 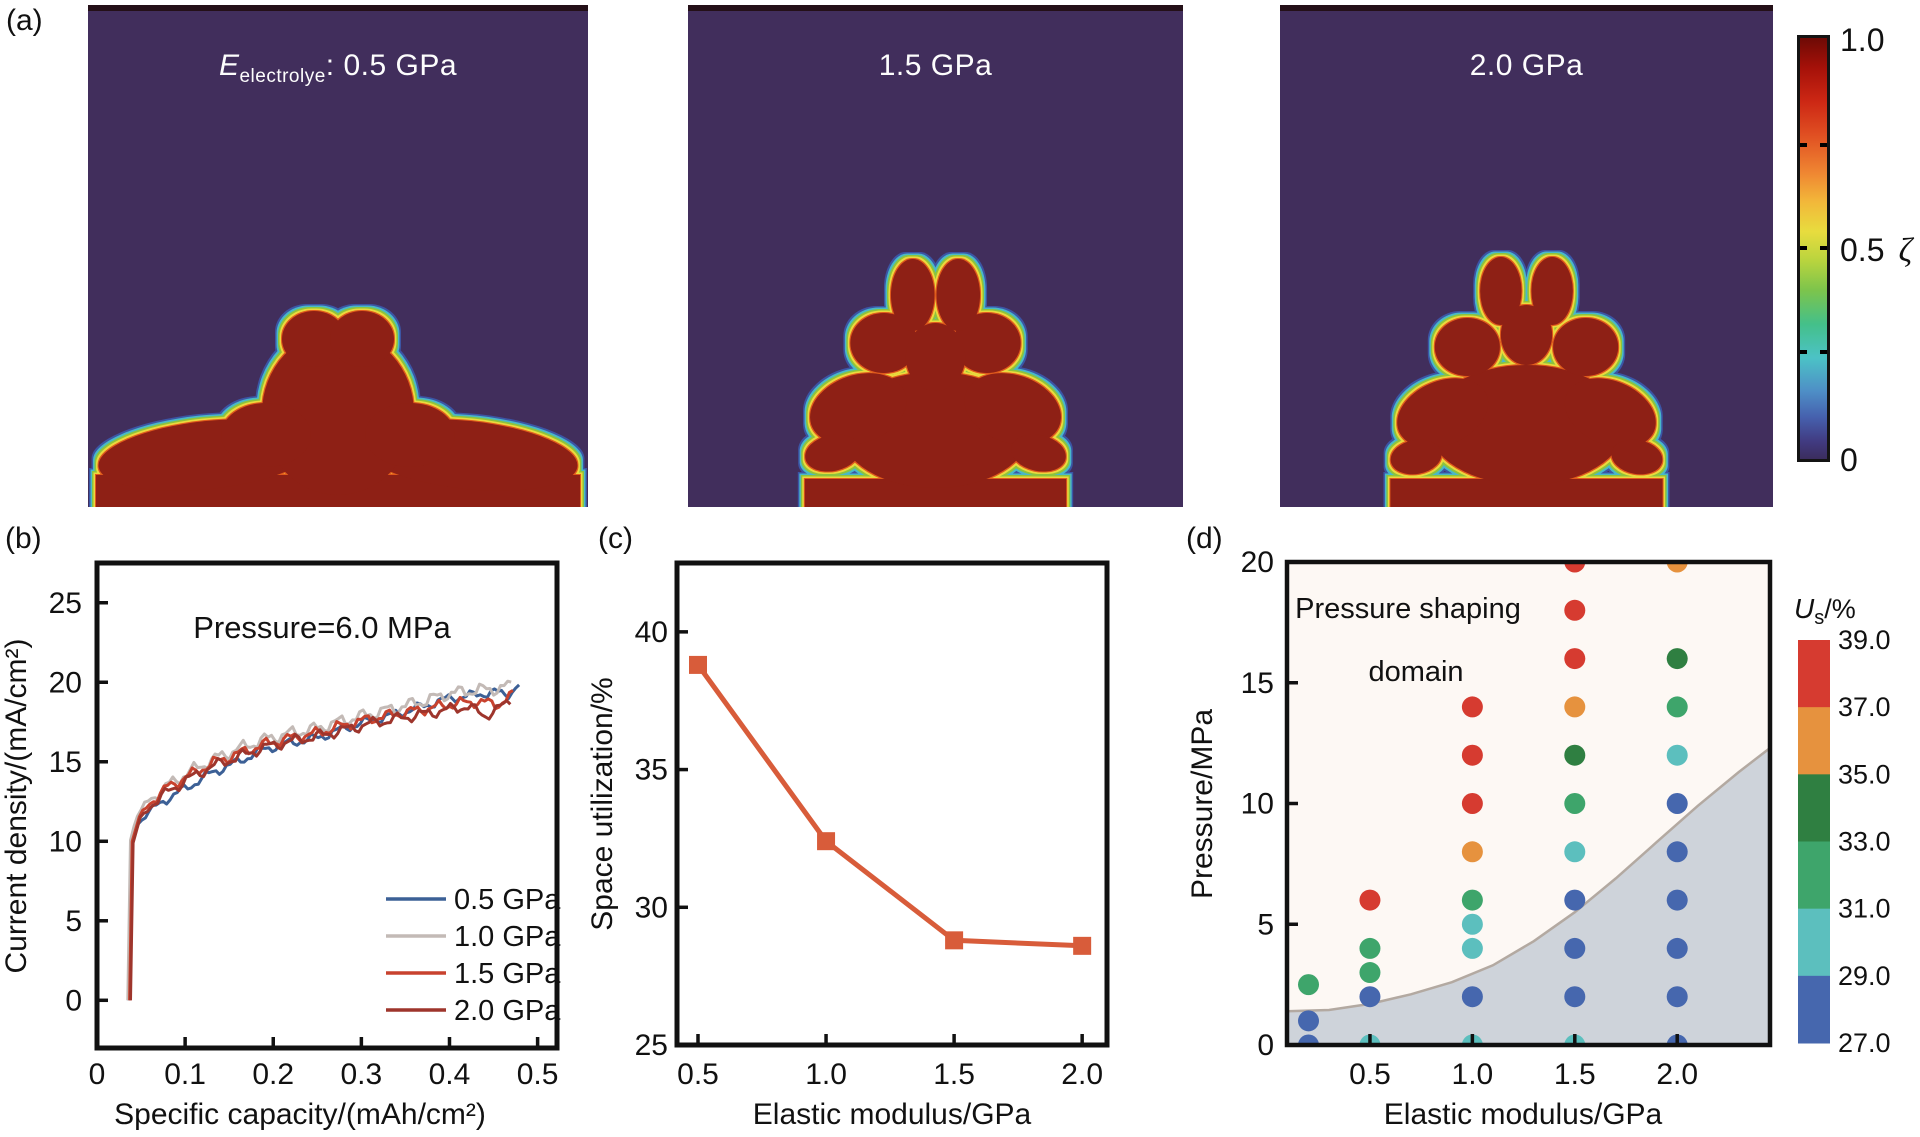 I want to click on zeta-colorbar-mid: 0.5 ζ, so click(x=1876, y=251).